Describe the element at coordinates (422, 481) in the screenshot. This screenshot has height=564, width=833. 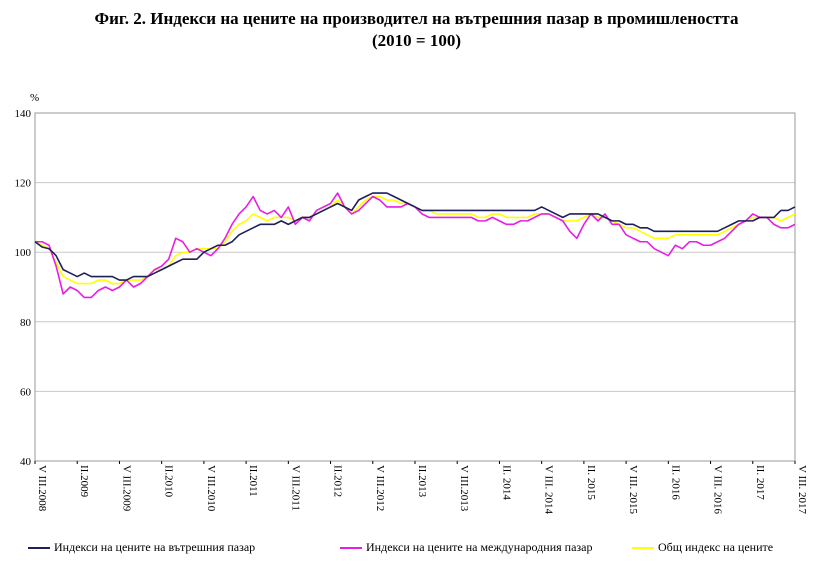
I see `x-tick-label: II.2013` at that location.